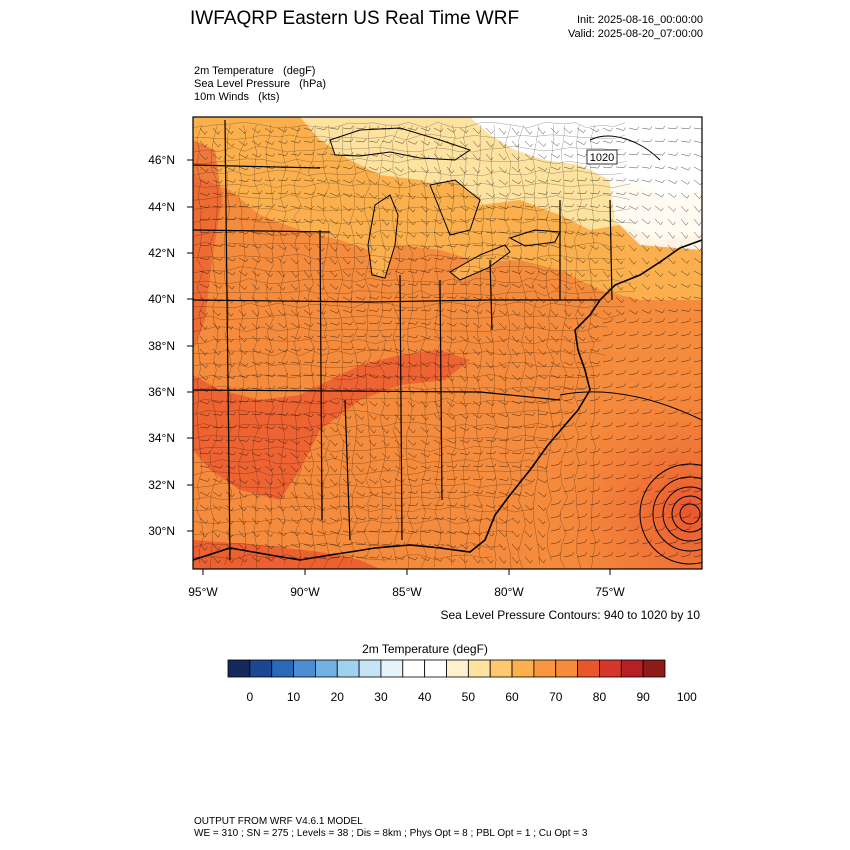 The height and width of the screenshot is (850, 850). What do you see at coordinates (331, 425) in the screenshot?
I see `temperature-field-hot` at bounding box center [331, 425].